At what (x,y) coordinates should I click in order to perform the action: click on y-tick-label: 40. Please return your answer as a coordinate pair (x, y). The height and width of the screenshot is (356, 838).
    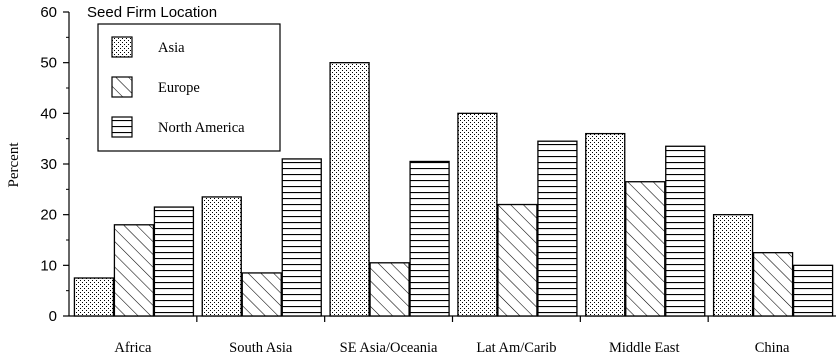
    Looking at the image, I should click on (48, 113).